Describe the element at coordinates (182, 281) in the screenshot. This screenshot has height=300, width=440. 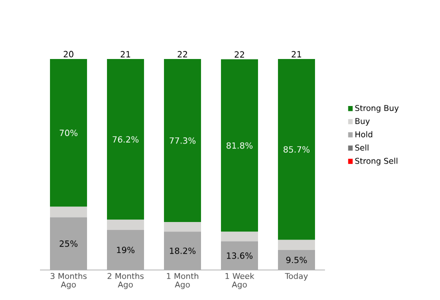
I see `x-tick-label: 1 Month Ago` at that location.